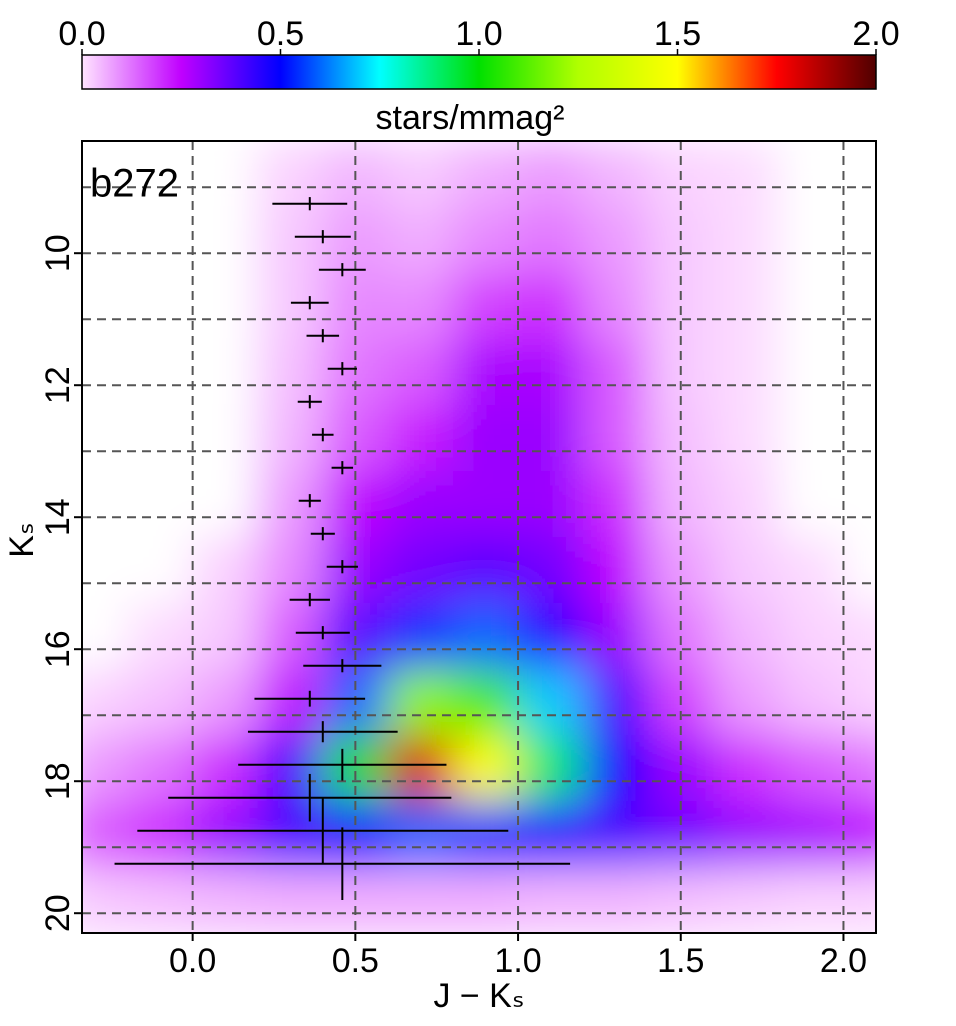  Describe the element at coordinates (677, 34) in the screenshot. I see `colorbar-tick-label: 1.5` at that location.